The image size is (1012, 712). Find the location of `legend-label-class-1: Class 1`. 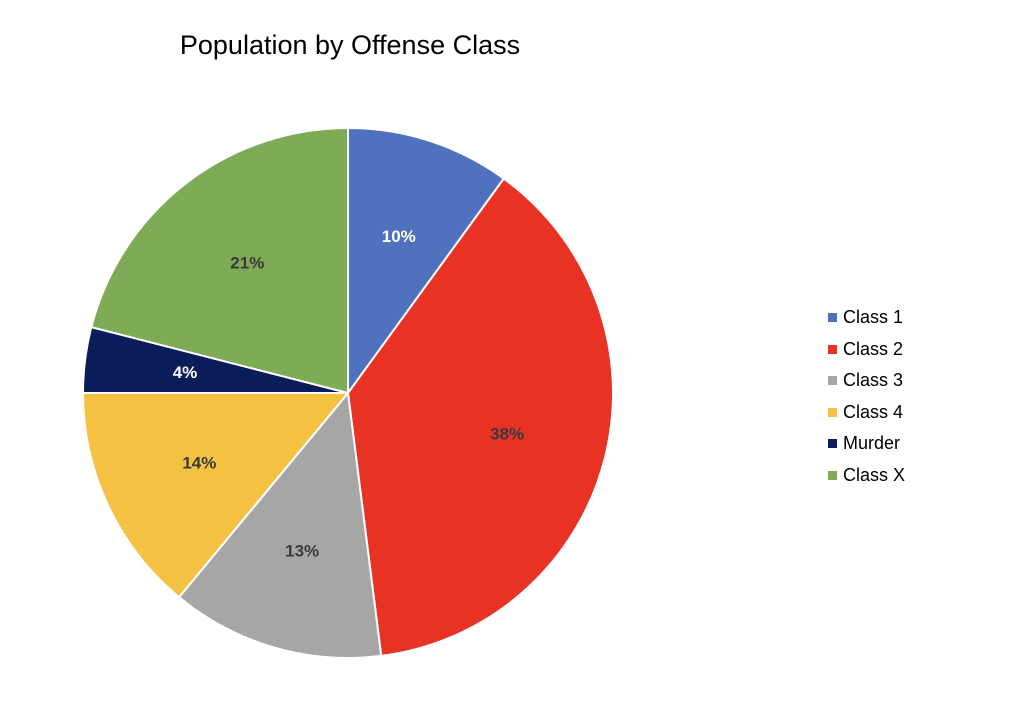

legend-label-class-1: Class 1 is located at coordinates (873, 317).